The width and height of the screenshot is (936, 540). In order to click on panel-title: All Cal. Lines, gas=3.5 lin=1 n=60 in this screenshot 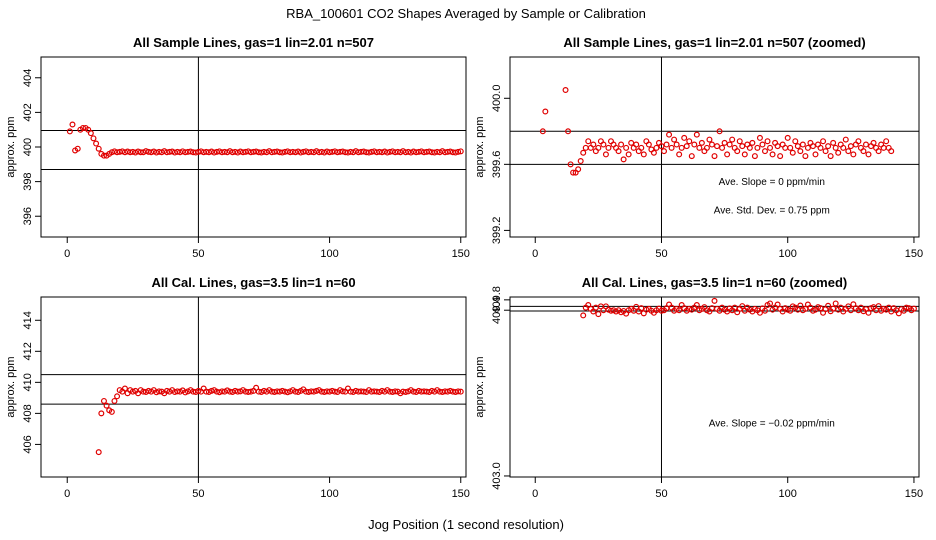, I will do `click(253, 282)`.